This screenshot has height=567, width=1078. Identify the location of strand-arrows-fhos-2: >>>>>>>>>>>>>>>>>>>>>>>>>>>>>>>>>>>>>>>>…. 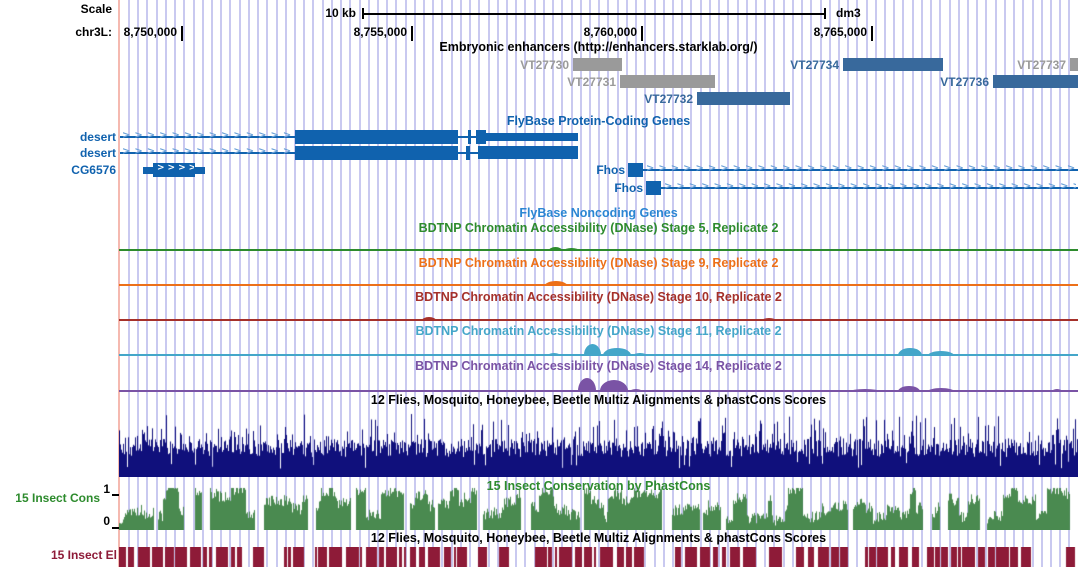
(870, 186).